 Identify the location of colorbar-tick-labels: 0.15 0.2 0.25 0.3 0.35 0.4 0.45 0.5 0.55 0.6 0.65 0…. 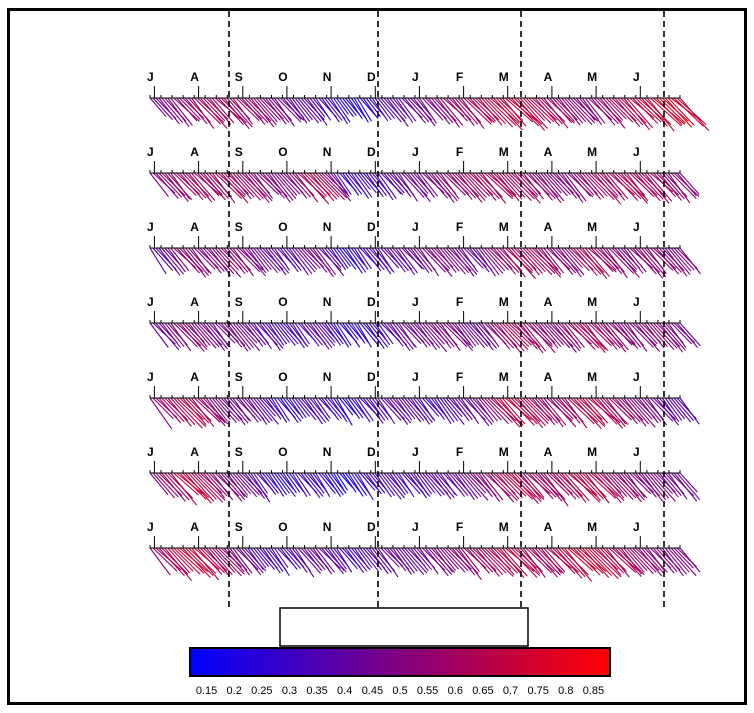
(400, 691).